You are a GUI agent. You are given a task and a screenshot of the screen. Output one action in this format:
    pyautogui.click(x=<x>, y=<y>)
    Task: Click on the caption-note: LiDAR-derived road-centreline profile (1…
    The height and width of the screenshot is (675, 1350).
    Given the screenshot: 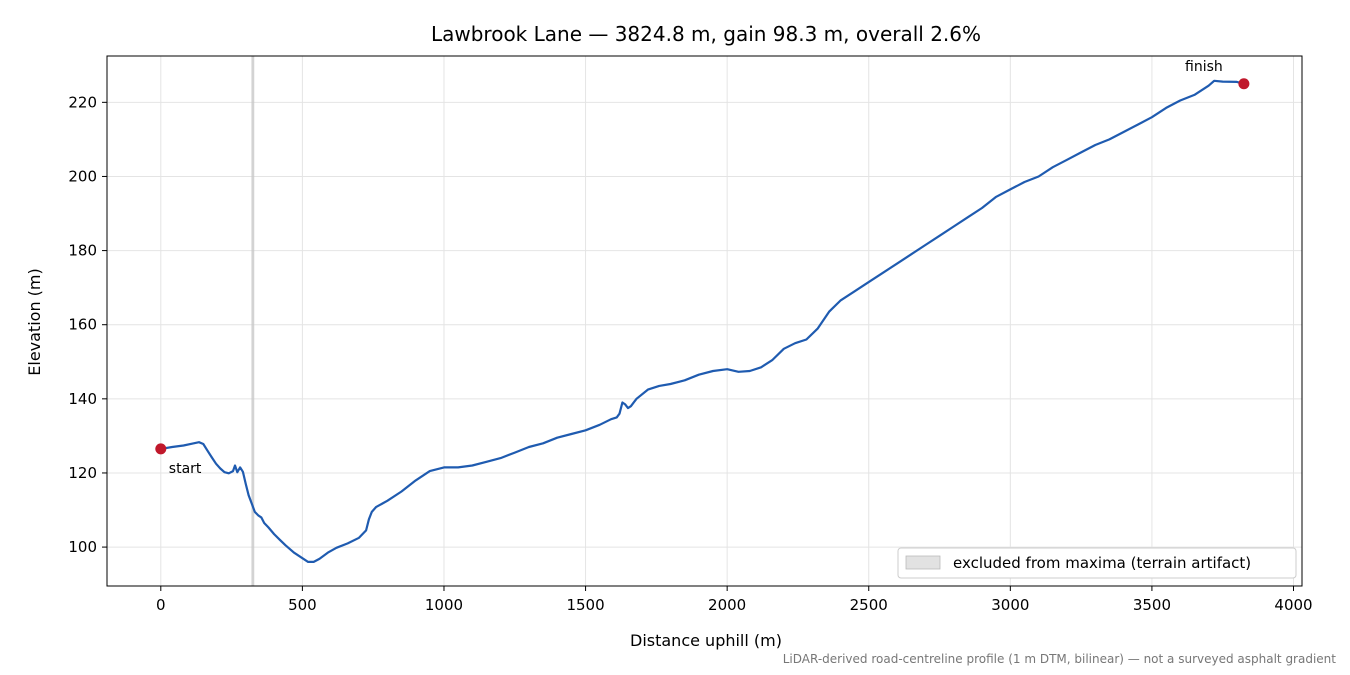 What is the action you would take?
    pyautogui.click(x=1059, y=659)
    